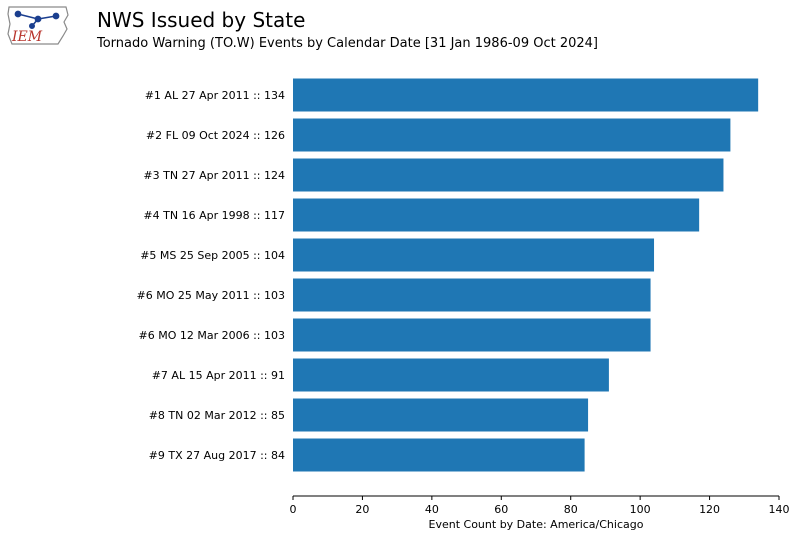 The width and height of the screenshot is (800, 534). Describe the element at coordinates (709, 509) in the screenshot. I see `x-tick-label-120: 120` at that location.